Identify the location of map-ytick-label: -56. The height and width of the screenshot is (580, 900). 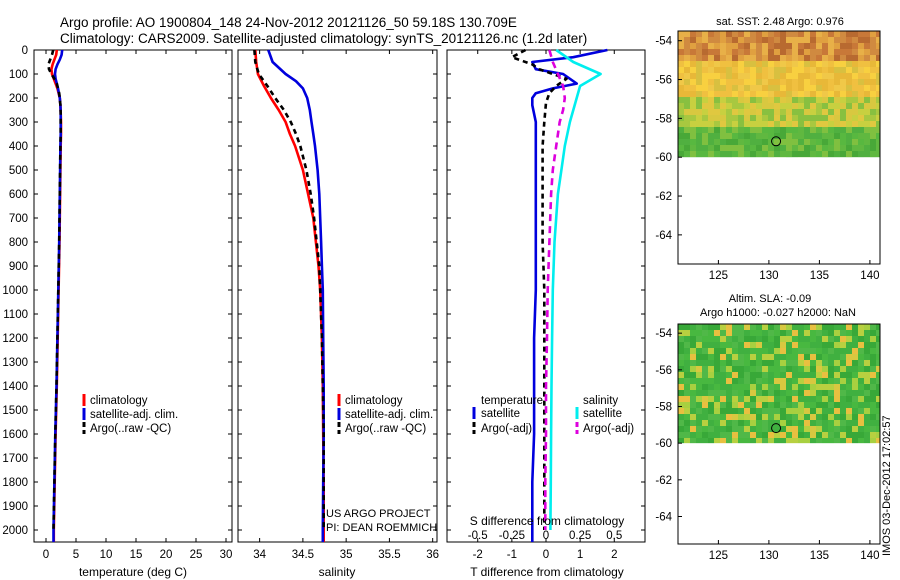
(663, 371).